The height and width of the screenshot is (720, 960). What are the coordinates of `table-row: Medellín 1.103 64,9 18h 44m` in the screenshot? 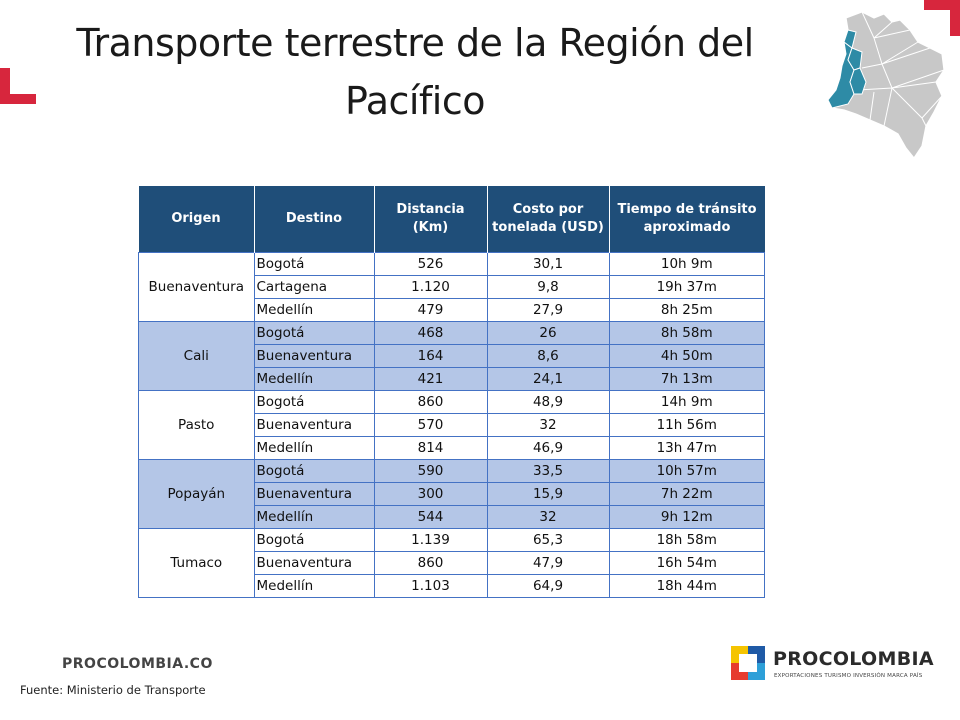 It's located at (452, 586).